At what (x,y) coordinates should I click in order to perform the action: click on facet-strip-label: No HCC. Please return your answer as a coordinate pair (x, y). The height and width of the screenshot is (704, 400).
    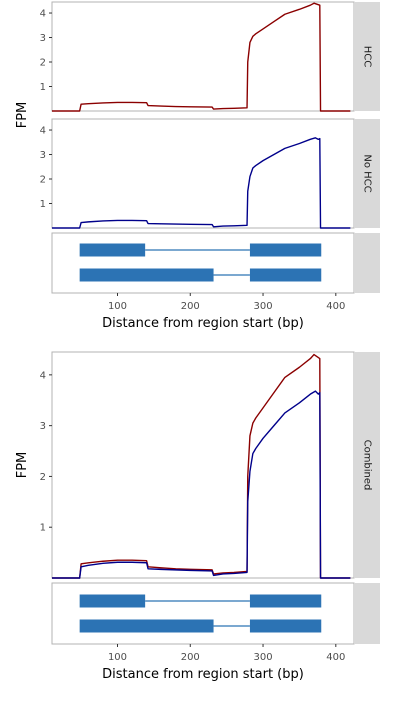
    Looking at the image, I should click on (367, 173).